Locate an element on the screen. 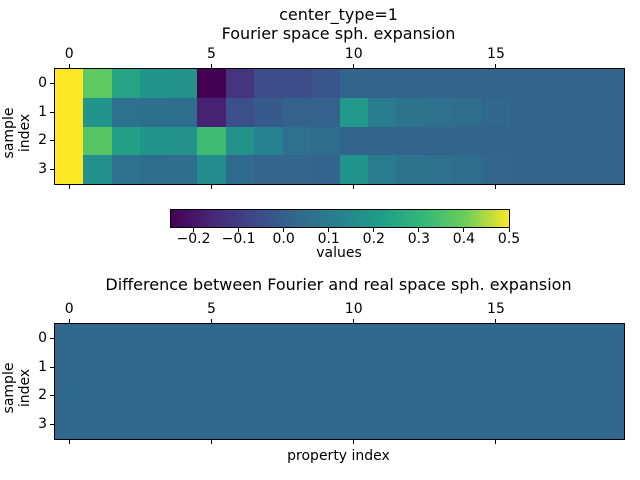 This screenshot has height=480, width=640. colorbar-tick-label: 0.5 is located at coordinates (509, 239).